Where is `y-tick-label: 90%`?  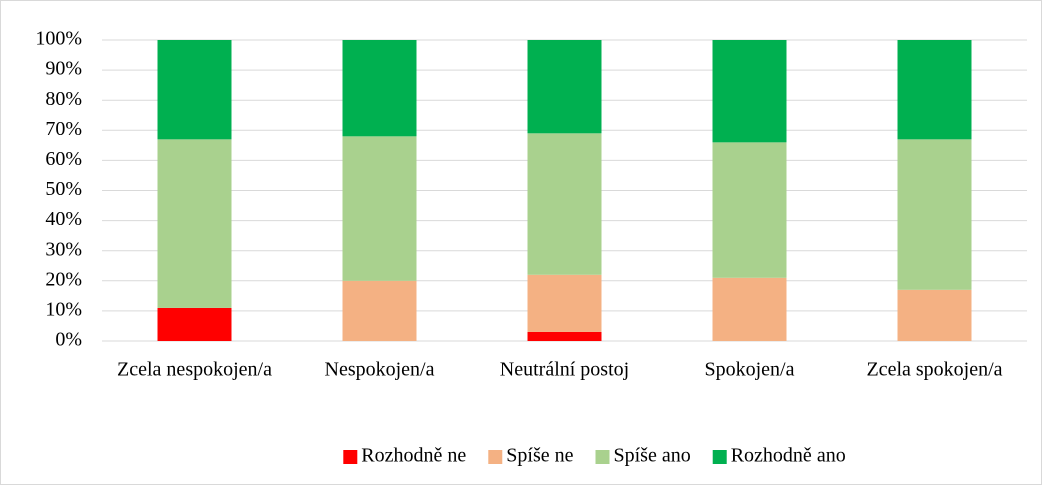 y-tick-label: 90% is located at coordinates (63, 69).